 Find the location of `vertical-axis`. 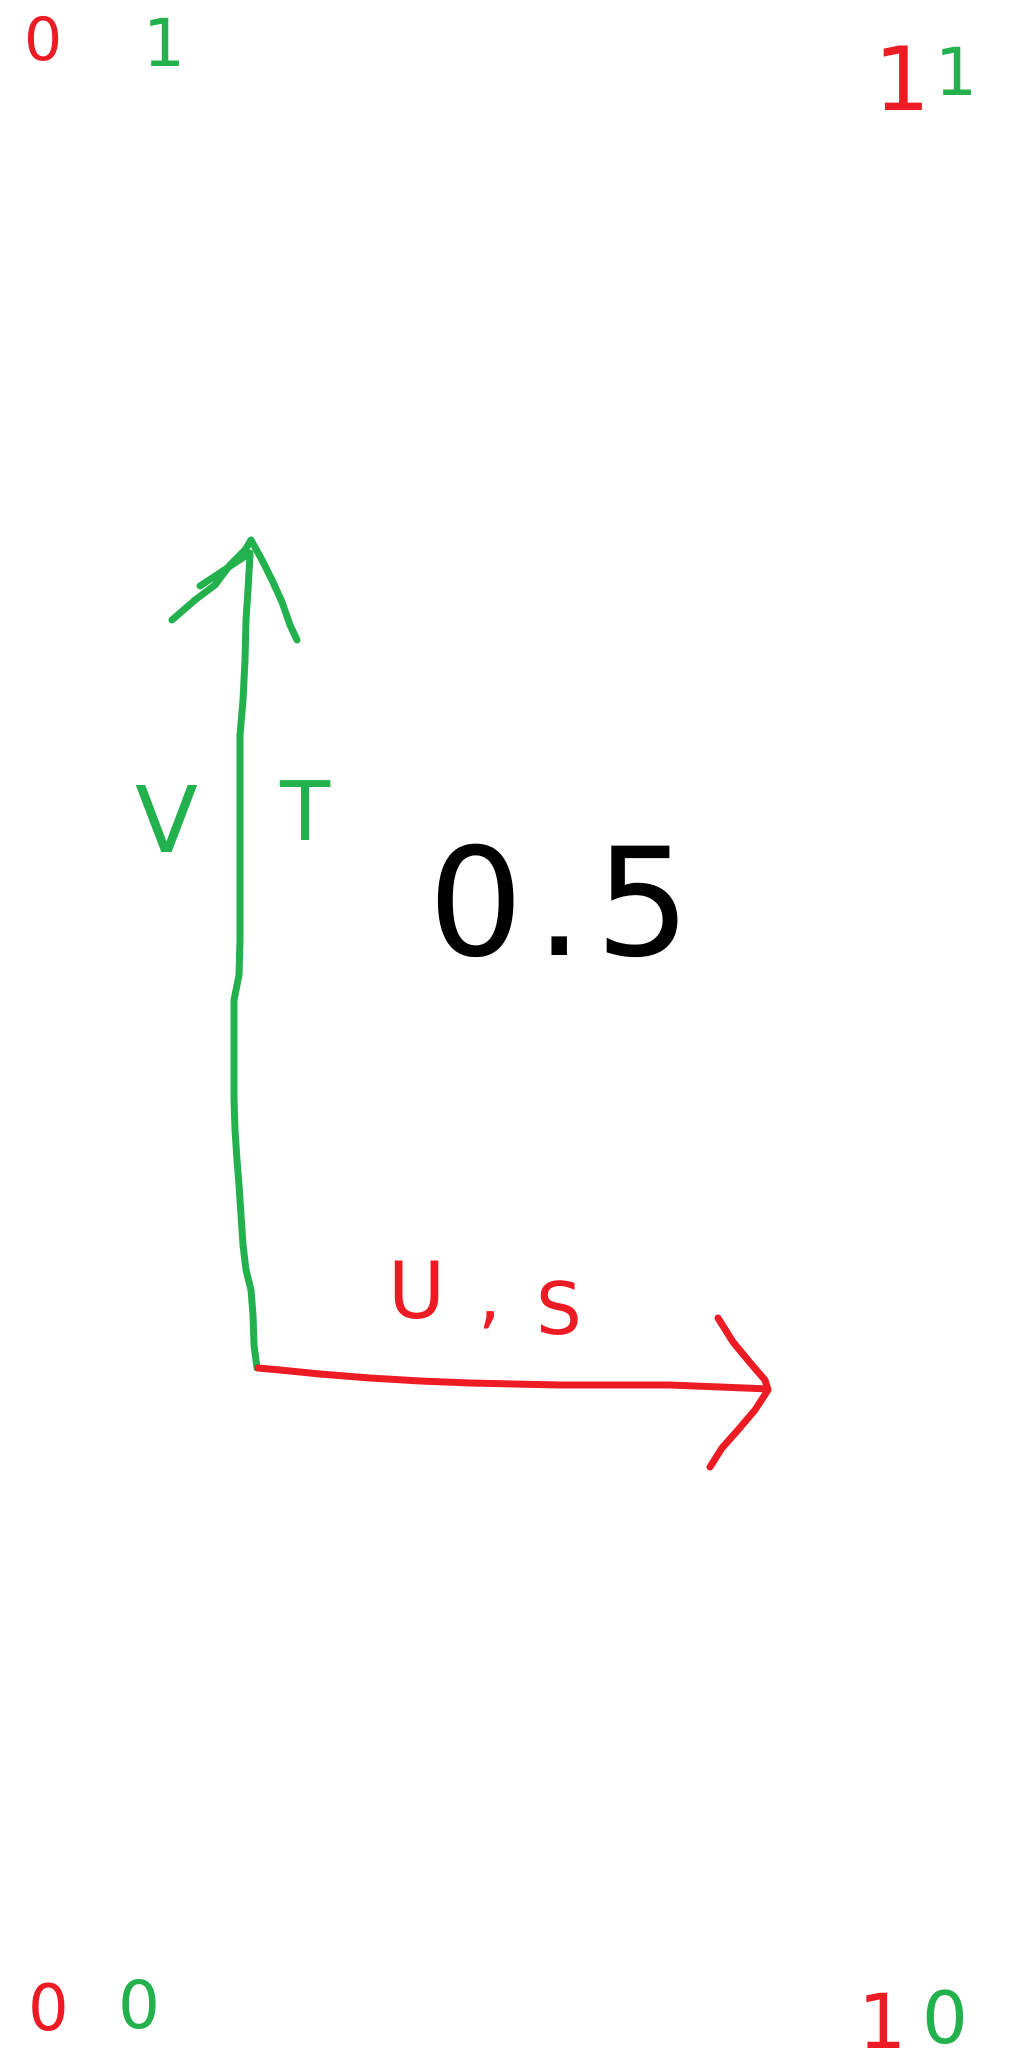

vertical-axis is located at coordinates (234, 954).